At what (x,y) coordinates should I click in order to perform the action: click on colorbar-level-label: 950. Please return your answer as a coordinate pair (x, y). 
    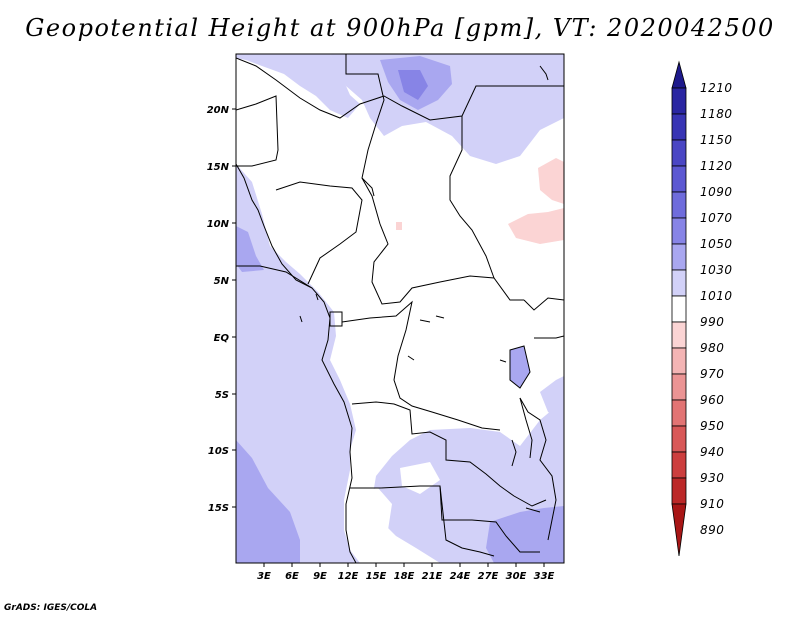
    Looking at the image, I should click on (712, 426).